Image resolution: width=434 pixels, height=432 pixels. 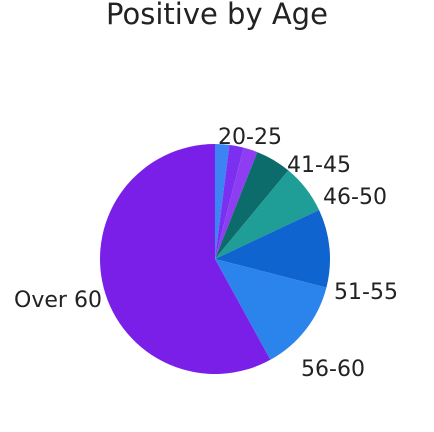 What do you see at coordinates (217, 15) in the screenshot?
I see `chart-title: Positive by Age` at bounding box center [217, 15].